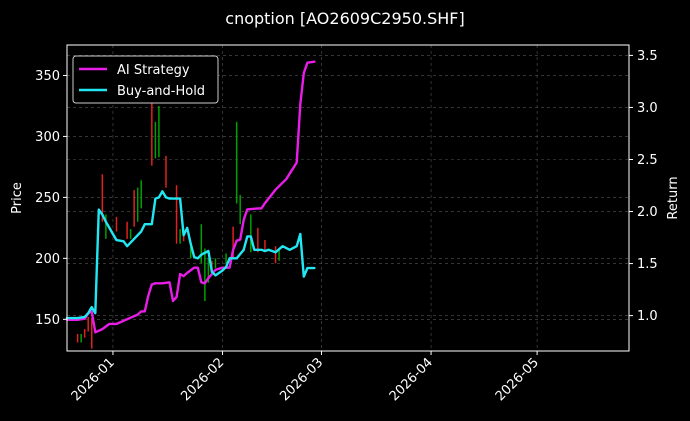 This screenshot has height=421, width=690. I want to click on legend-label-ai-strategy: AI Strategy, so click(153, 70).